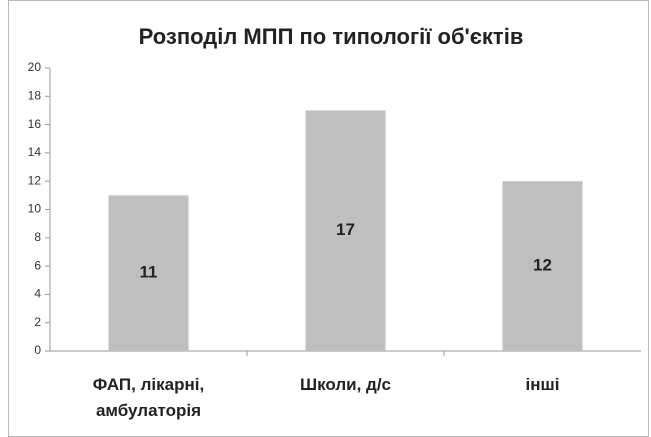 This screenshot has height=437, width=651. I want to click on x-tick-label: інші, so click(542, 384).